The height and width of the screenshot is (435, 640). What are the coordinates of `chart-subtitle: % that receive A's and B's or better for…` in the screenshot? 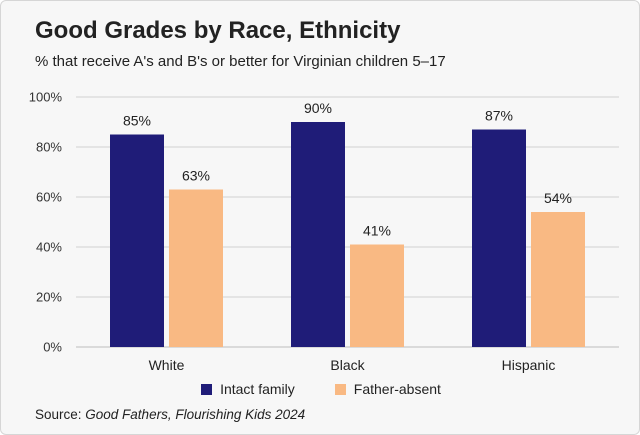 It's located at (240, 61).